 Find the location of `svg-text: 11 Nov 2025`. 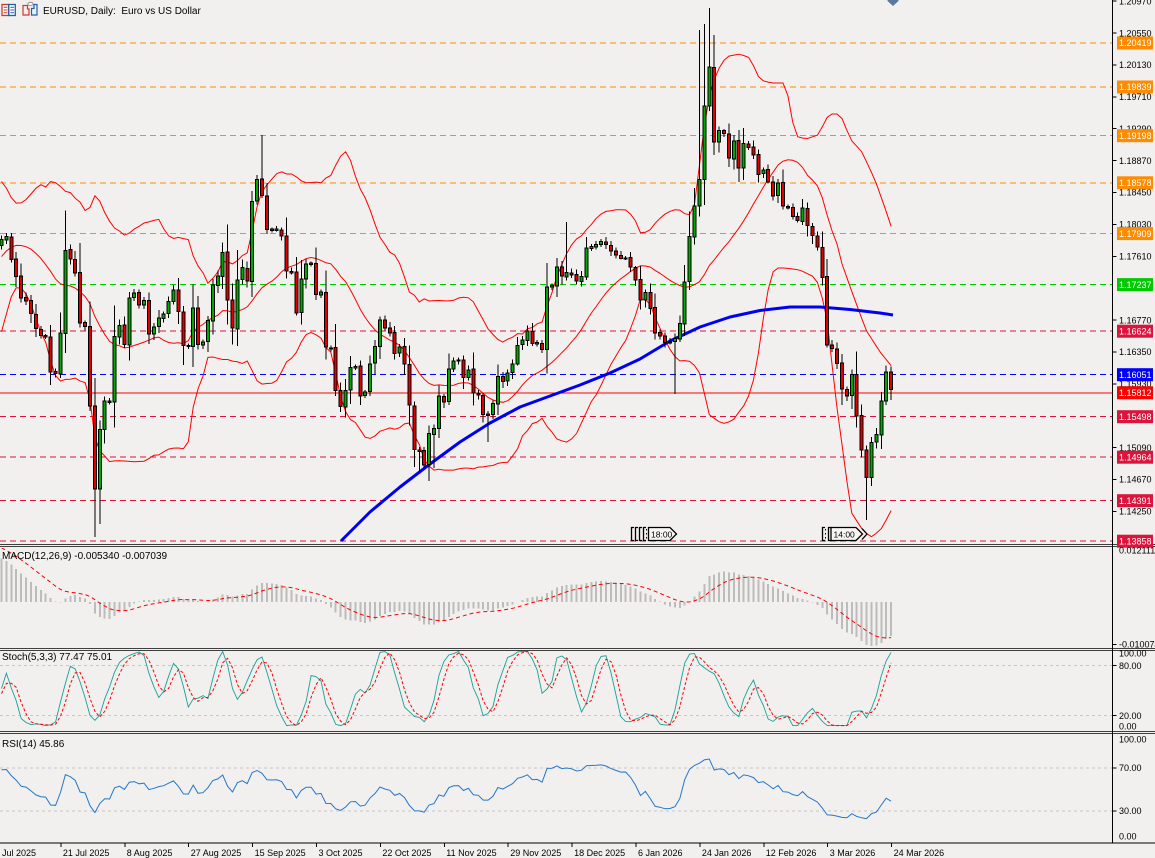

svg-text: 11 Nov 2025 is located at coordinates (471, 853).